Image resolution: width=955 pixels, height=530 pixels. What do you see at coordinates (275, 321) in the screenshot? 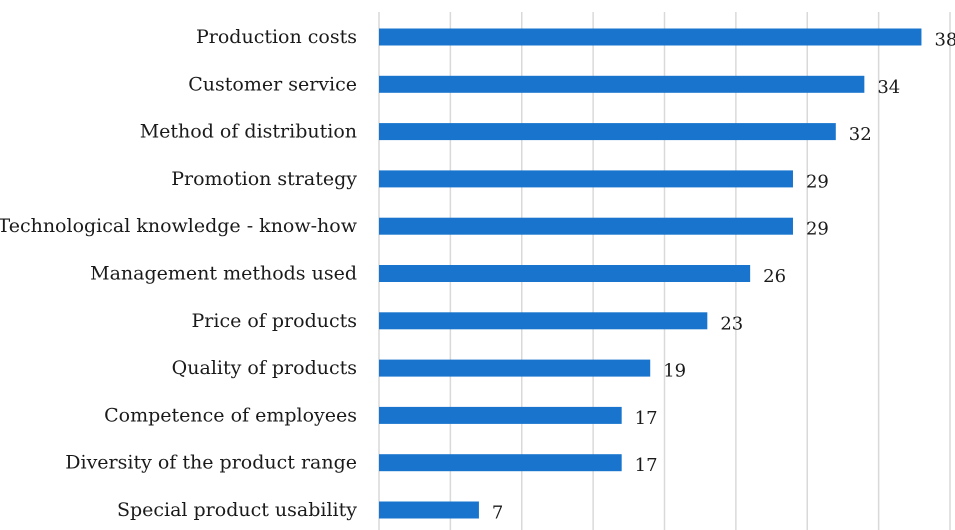
I see `category-label: Price of products` at bounding box center [275, 321].